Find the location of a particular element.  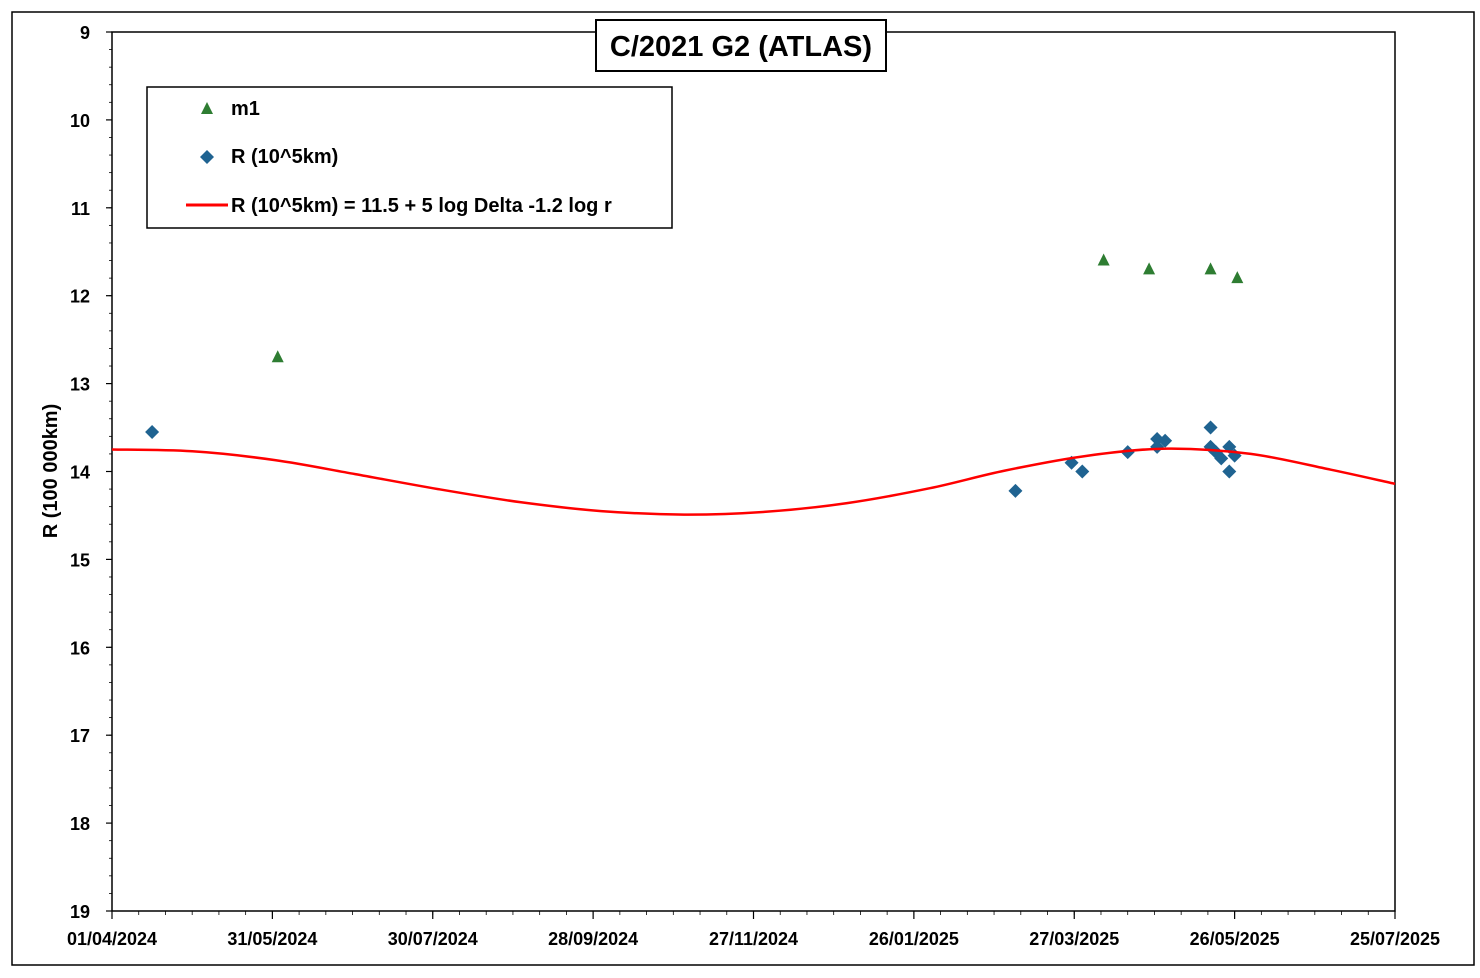

chart-title-box is located at coordinates (741, 45).